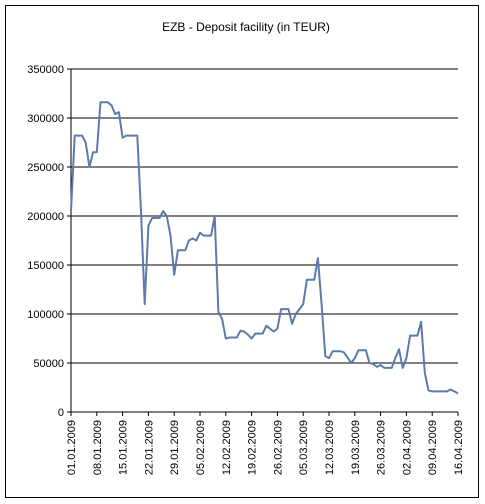 The width and height of the screenshot is (485, 504). What do you see at coordinates (48, 364) in the screenshot?
I see `y-tick-label: 50000` at bounding box center [48, 364].